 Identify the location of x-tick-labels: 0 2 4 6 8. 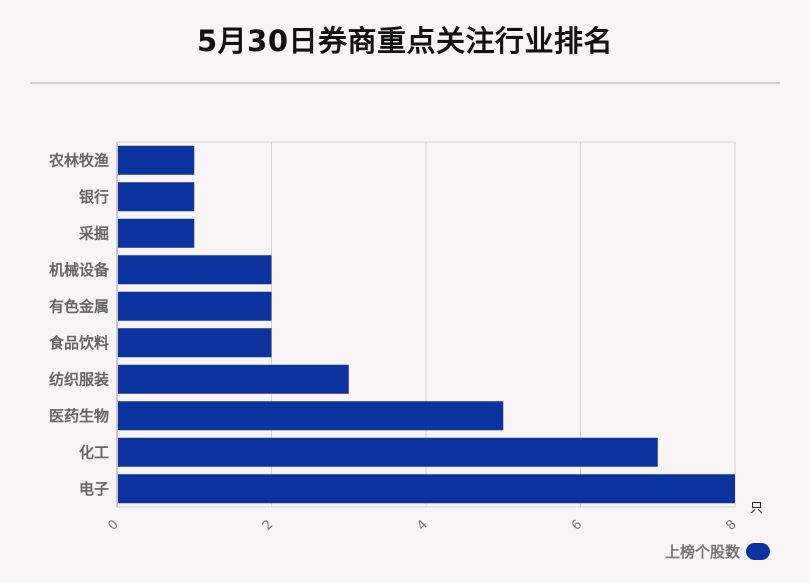
(422, 525).